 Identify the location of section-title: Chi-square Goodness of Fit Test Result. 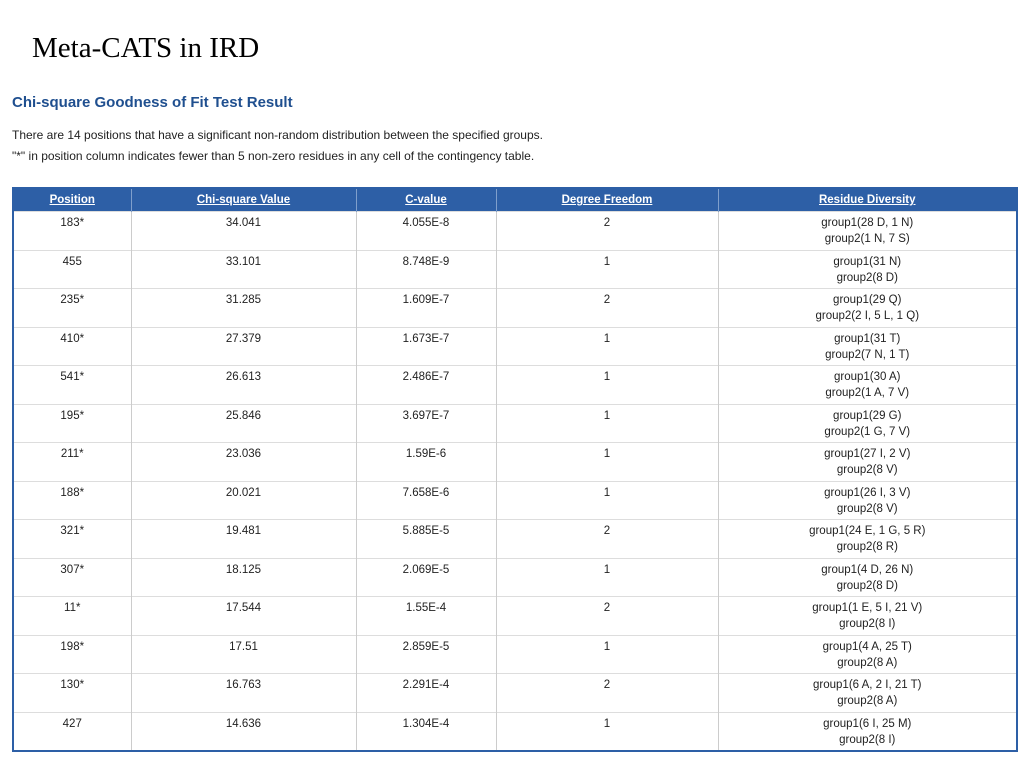
(152, 102).